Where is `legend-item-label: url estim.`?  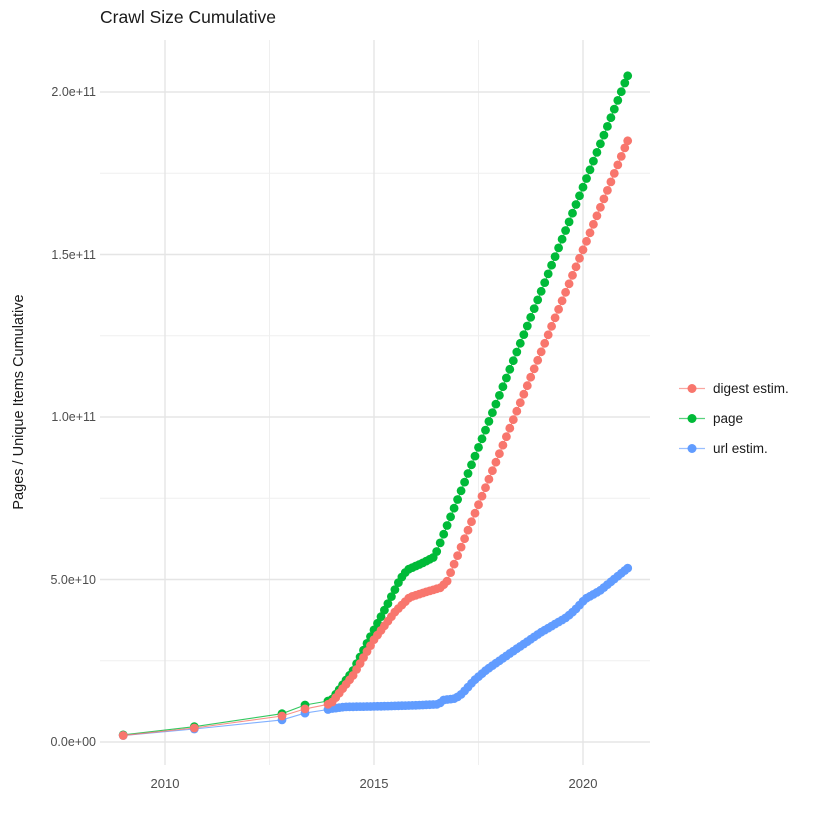 legend-item-label: url estim. is located at coordinates (740, 448).